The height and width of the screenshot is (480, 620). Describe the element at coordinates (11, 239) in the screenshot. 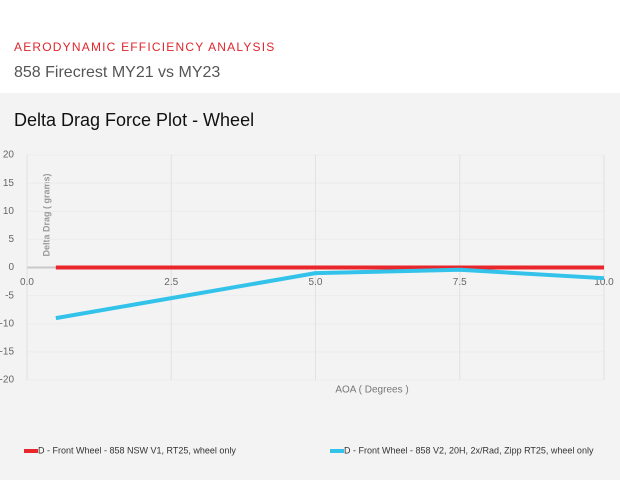

I see `y-tick-label: 5` at that location.